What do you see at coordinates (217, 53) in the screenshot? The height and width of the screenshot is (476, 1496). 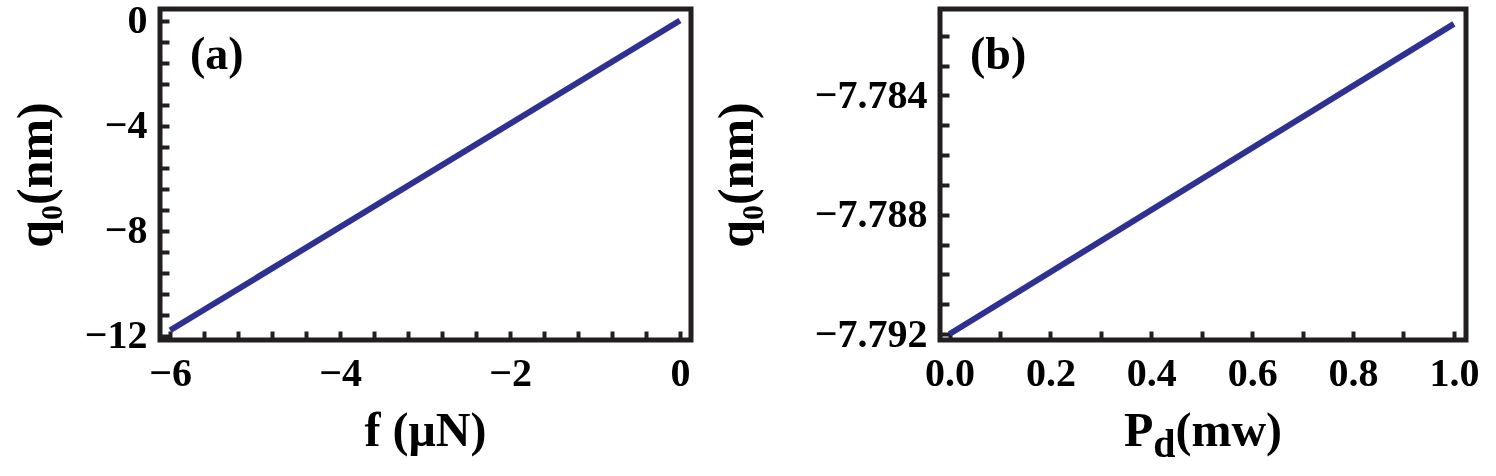 I see `annotation: (a)` at bounding box center [217, 53].